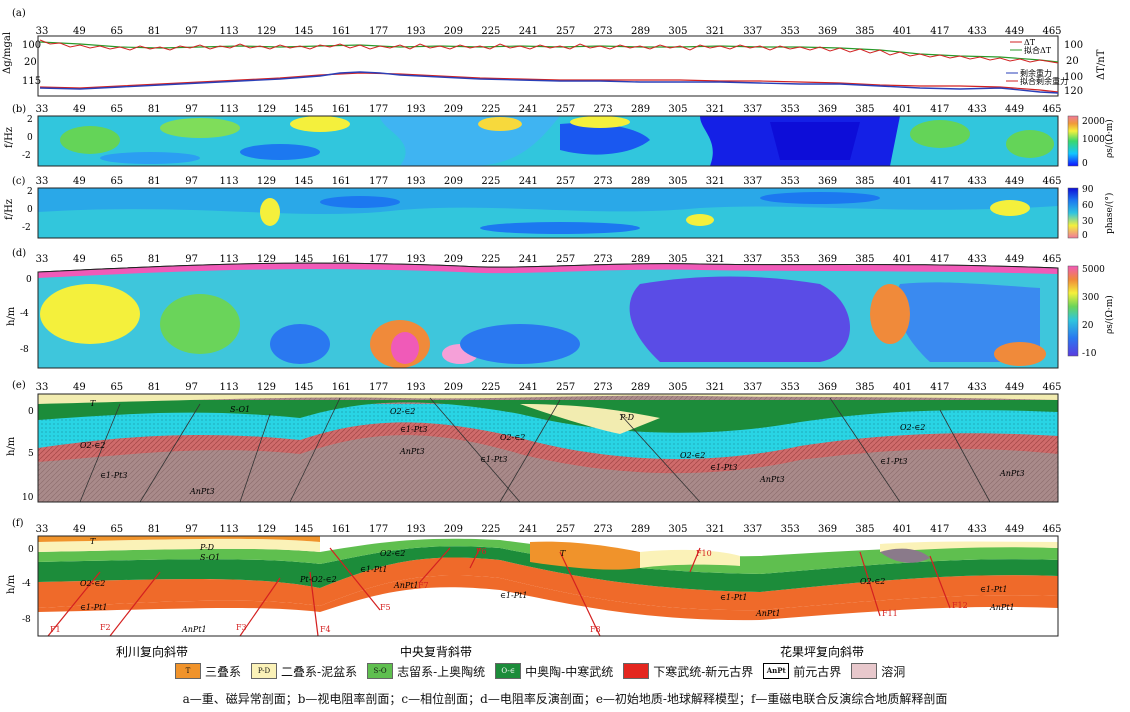 The height and width of the screenshot is (712, 1130). I want to click on fault-f12: F12, so click(960, 605).